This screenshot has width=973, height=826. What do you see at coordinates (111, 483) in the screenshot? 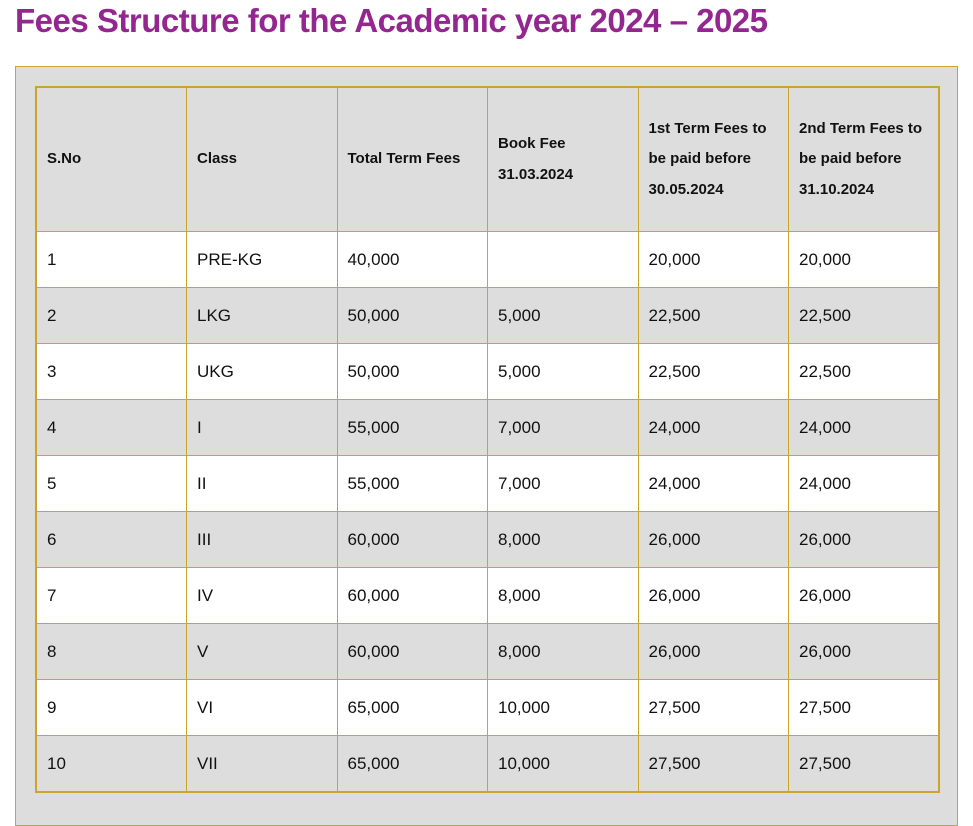
I see `table-cell: 5` at bounding box center [111, 483].